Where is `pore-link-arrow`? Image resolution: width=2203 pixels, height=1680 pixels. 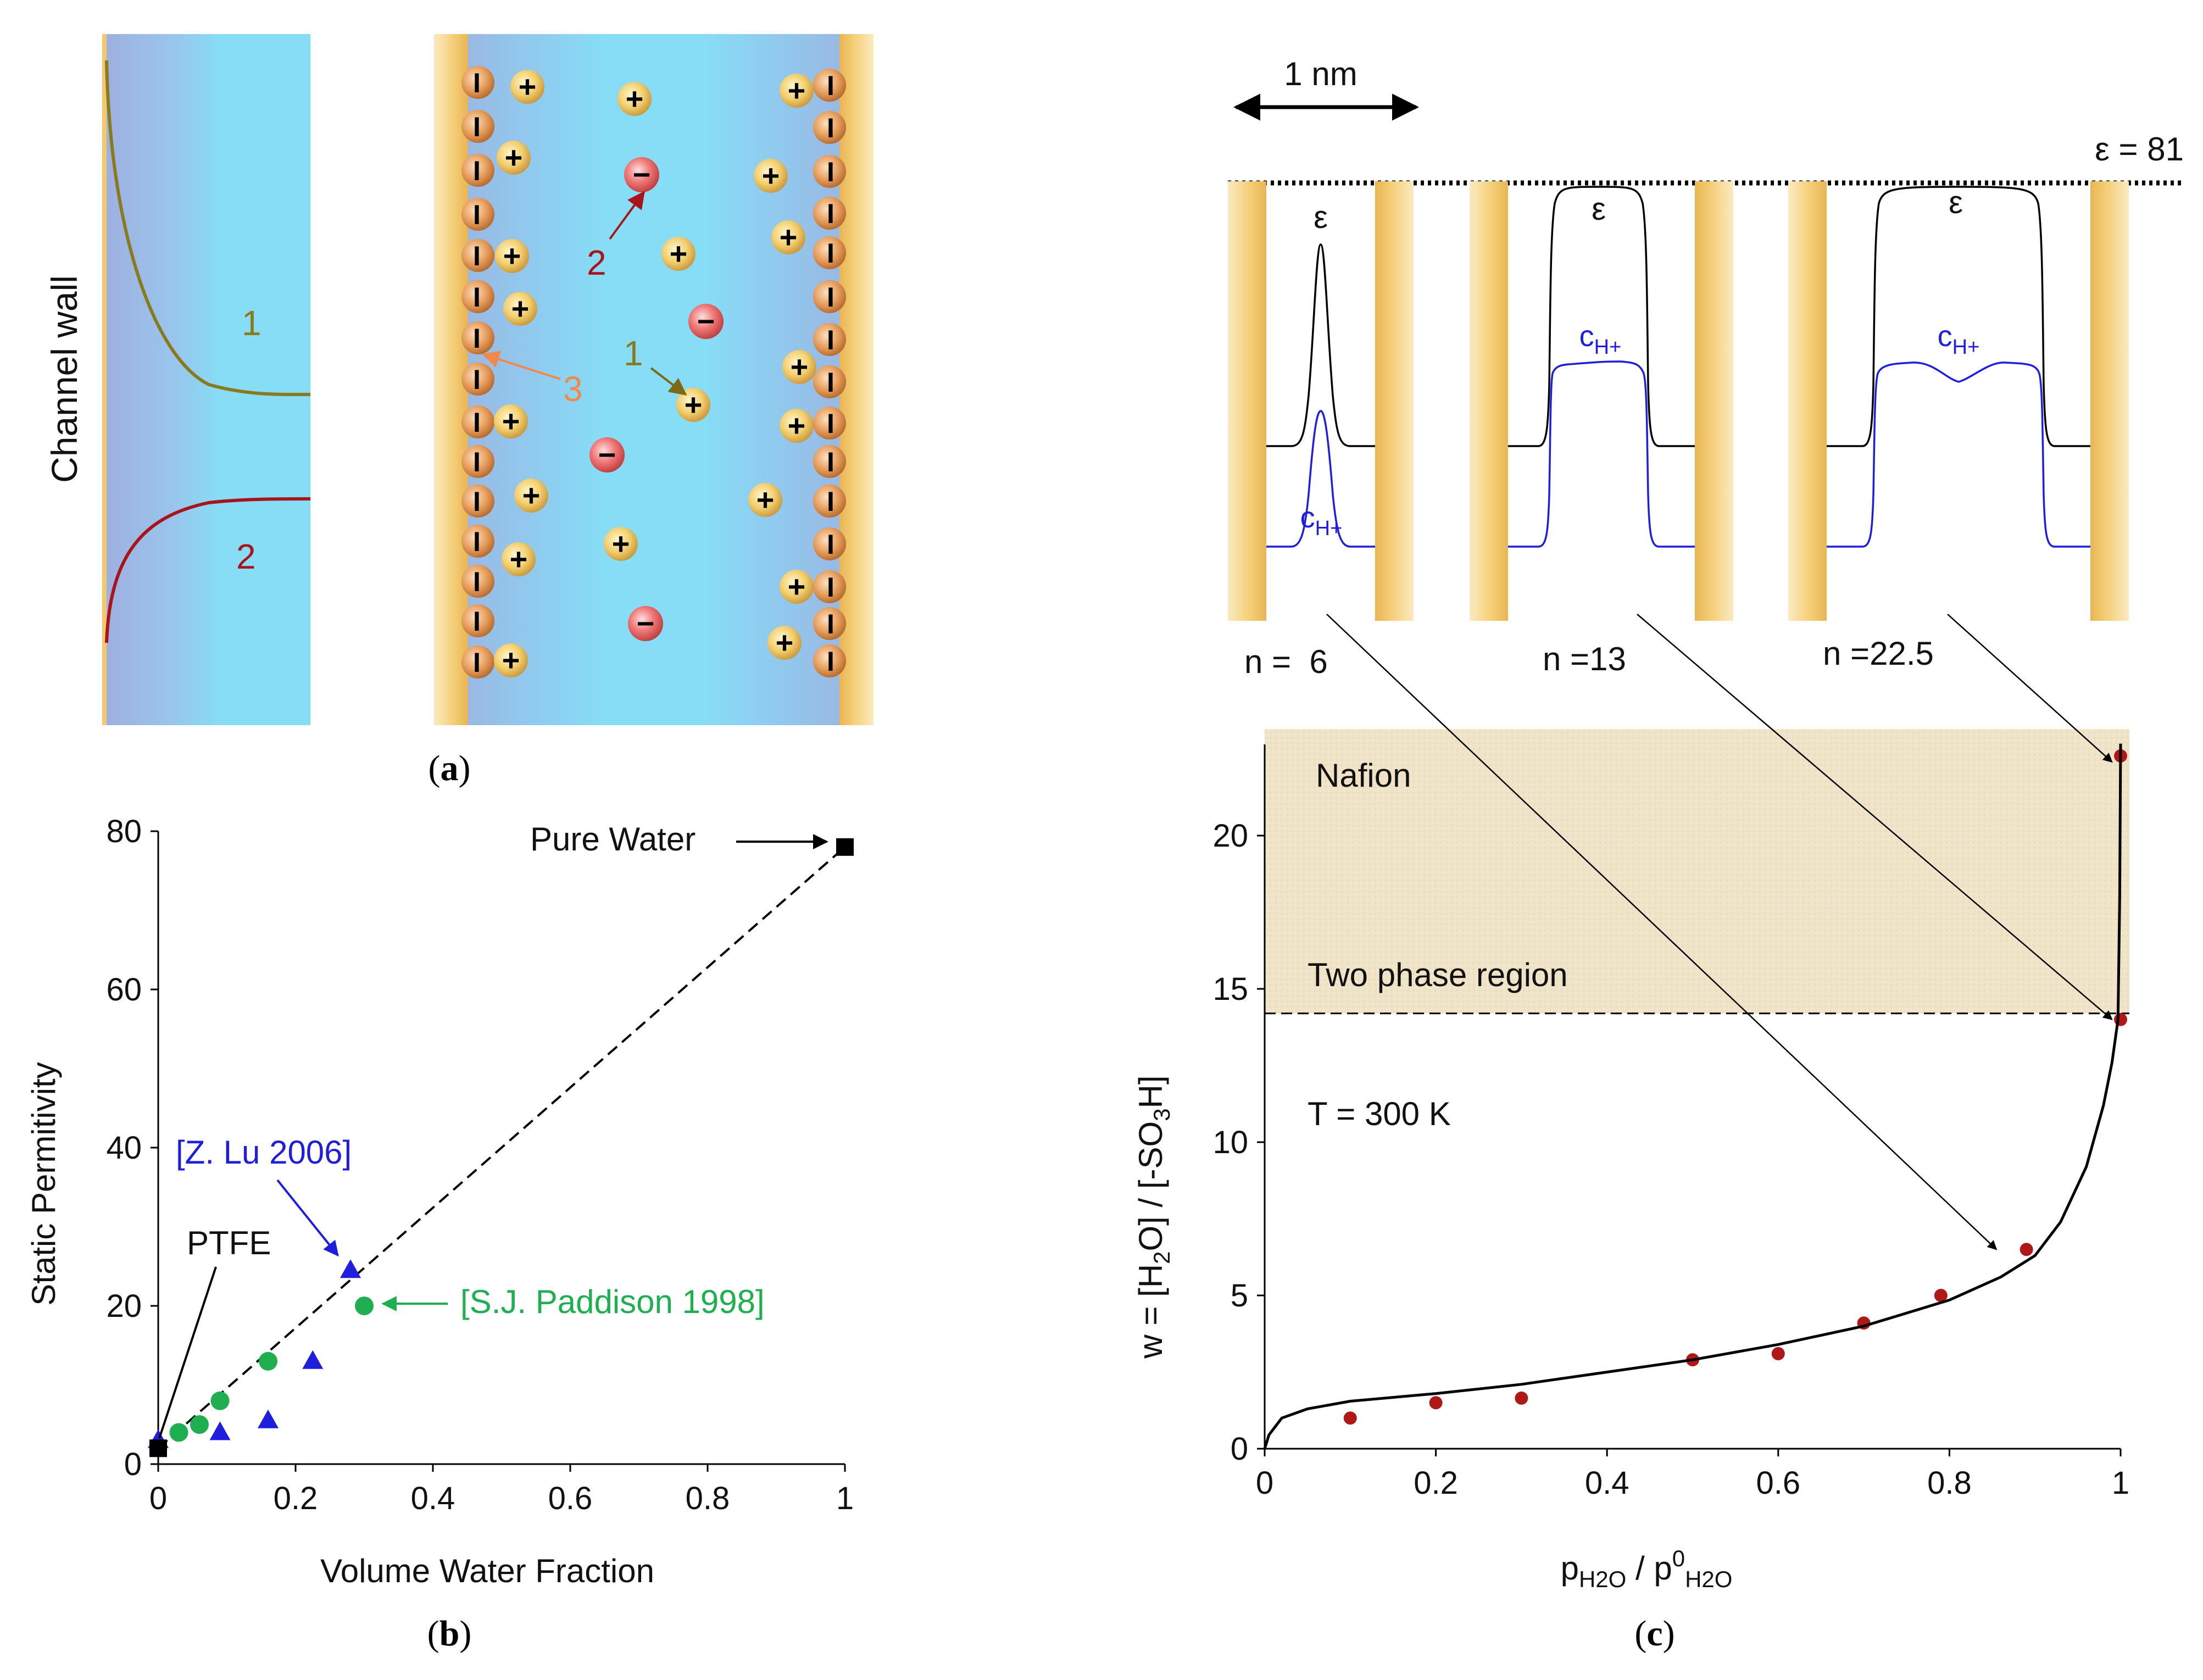
pore-link-arrow is located at coordinates (1662, 932).